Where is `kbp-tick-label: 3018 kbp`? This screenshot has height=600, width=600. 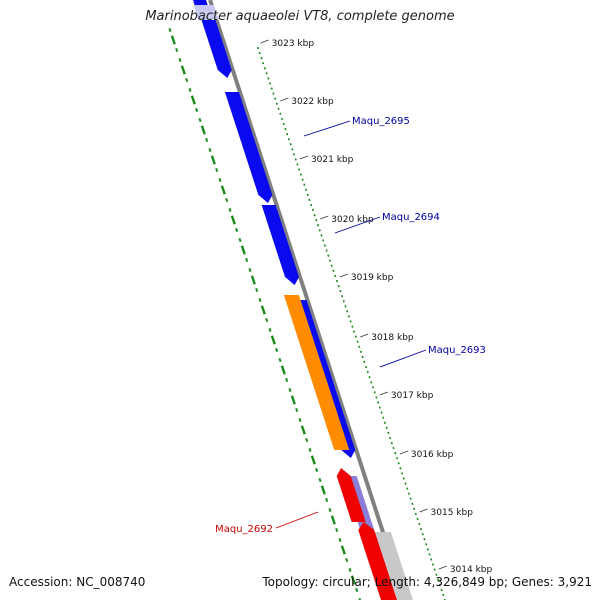 kbp-tick-label: 3018 kbp is located at coordinates (392, 338).